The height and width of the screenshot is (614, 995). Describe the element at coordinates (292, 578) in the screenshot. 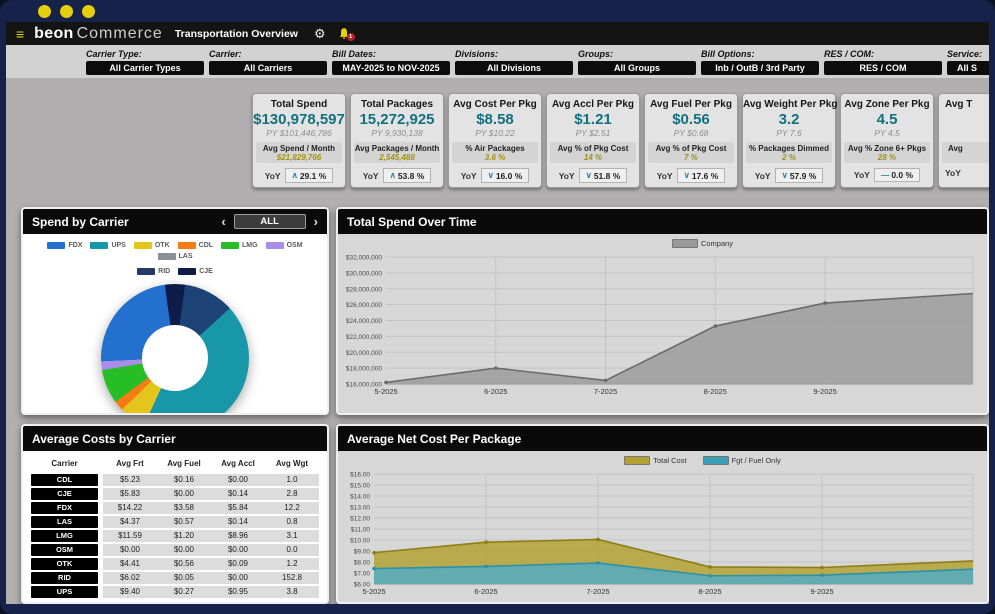

I see `avg-wgt-cell: 152.8` at that location.